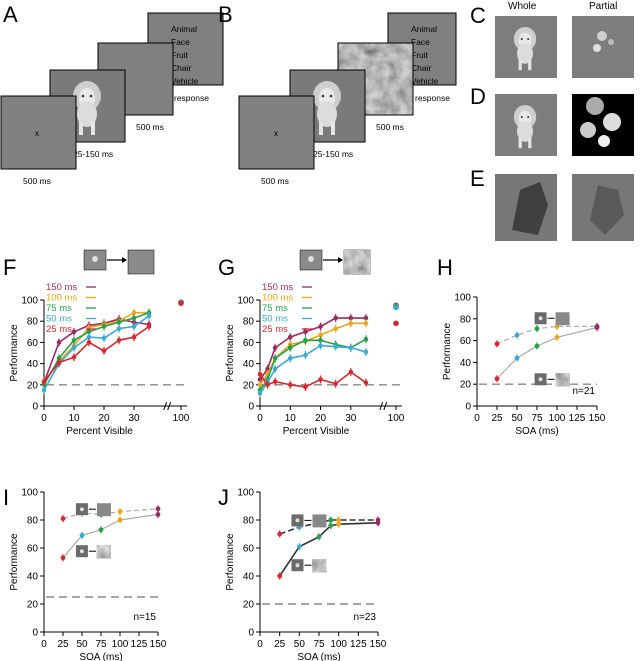  Describe the element at coordinates (275, 308) in the screenshot. I see `legend-label-G-75: 75 ms` at that location.